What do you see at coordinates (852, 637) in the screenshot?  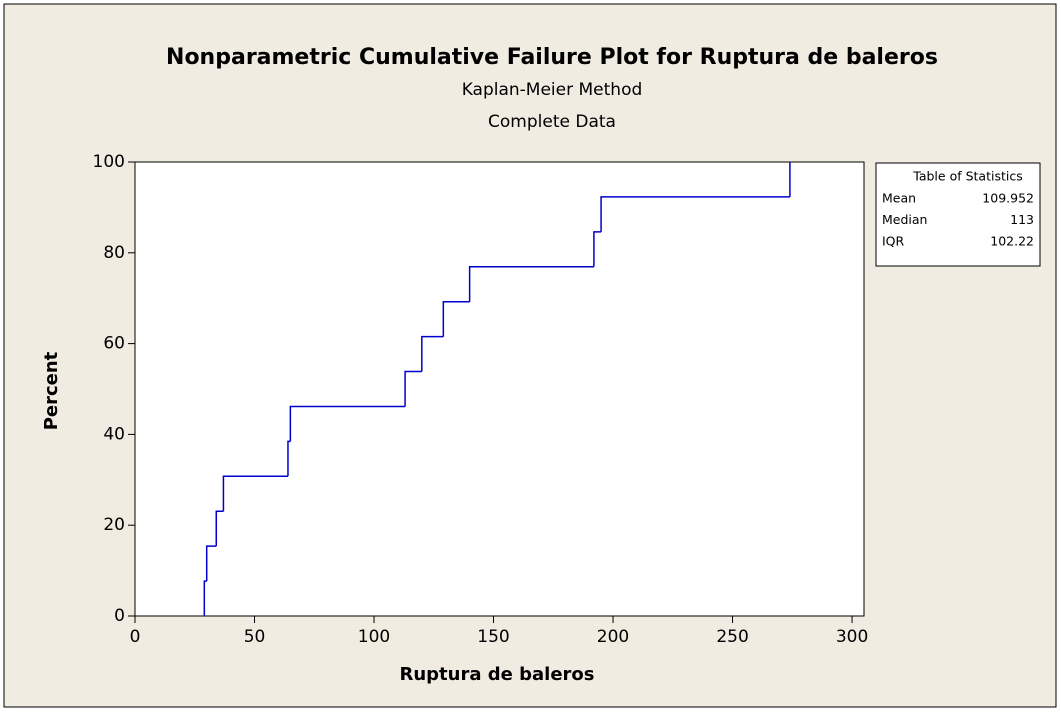 I see `x-tick-label: 300` at bounding box center [852, 637].